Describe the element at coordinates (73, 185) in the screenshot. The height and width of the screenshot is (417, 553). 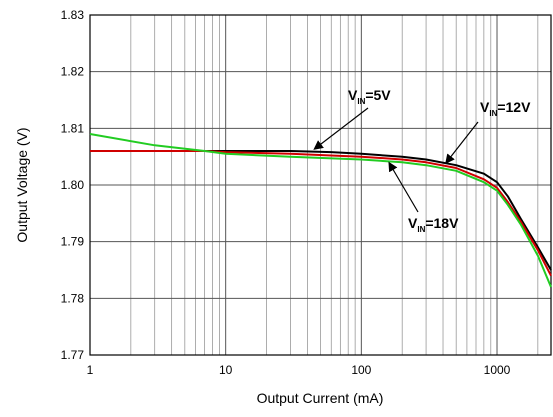
I see `y-tick-label: 1.80` at that location.